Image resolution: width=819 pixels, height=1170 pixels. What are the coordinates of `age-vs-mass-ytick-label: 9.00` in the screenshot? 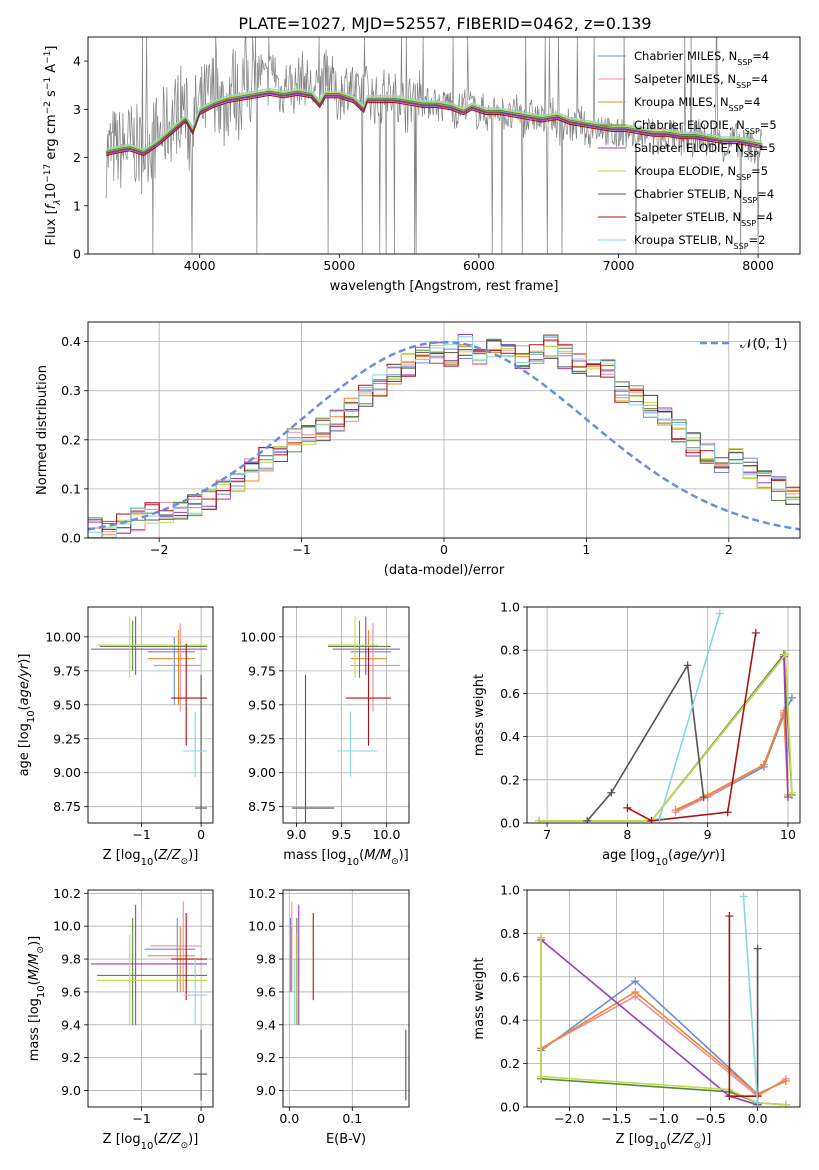 It's located at (262, 772).